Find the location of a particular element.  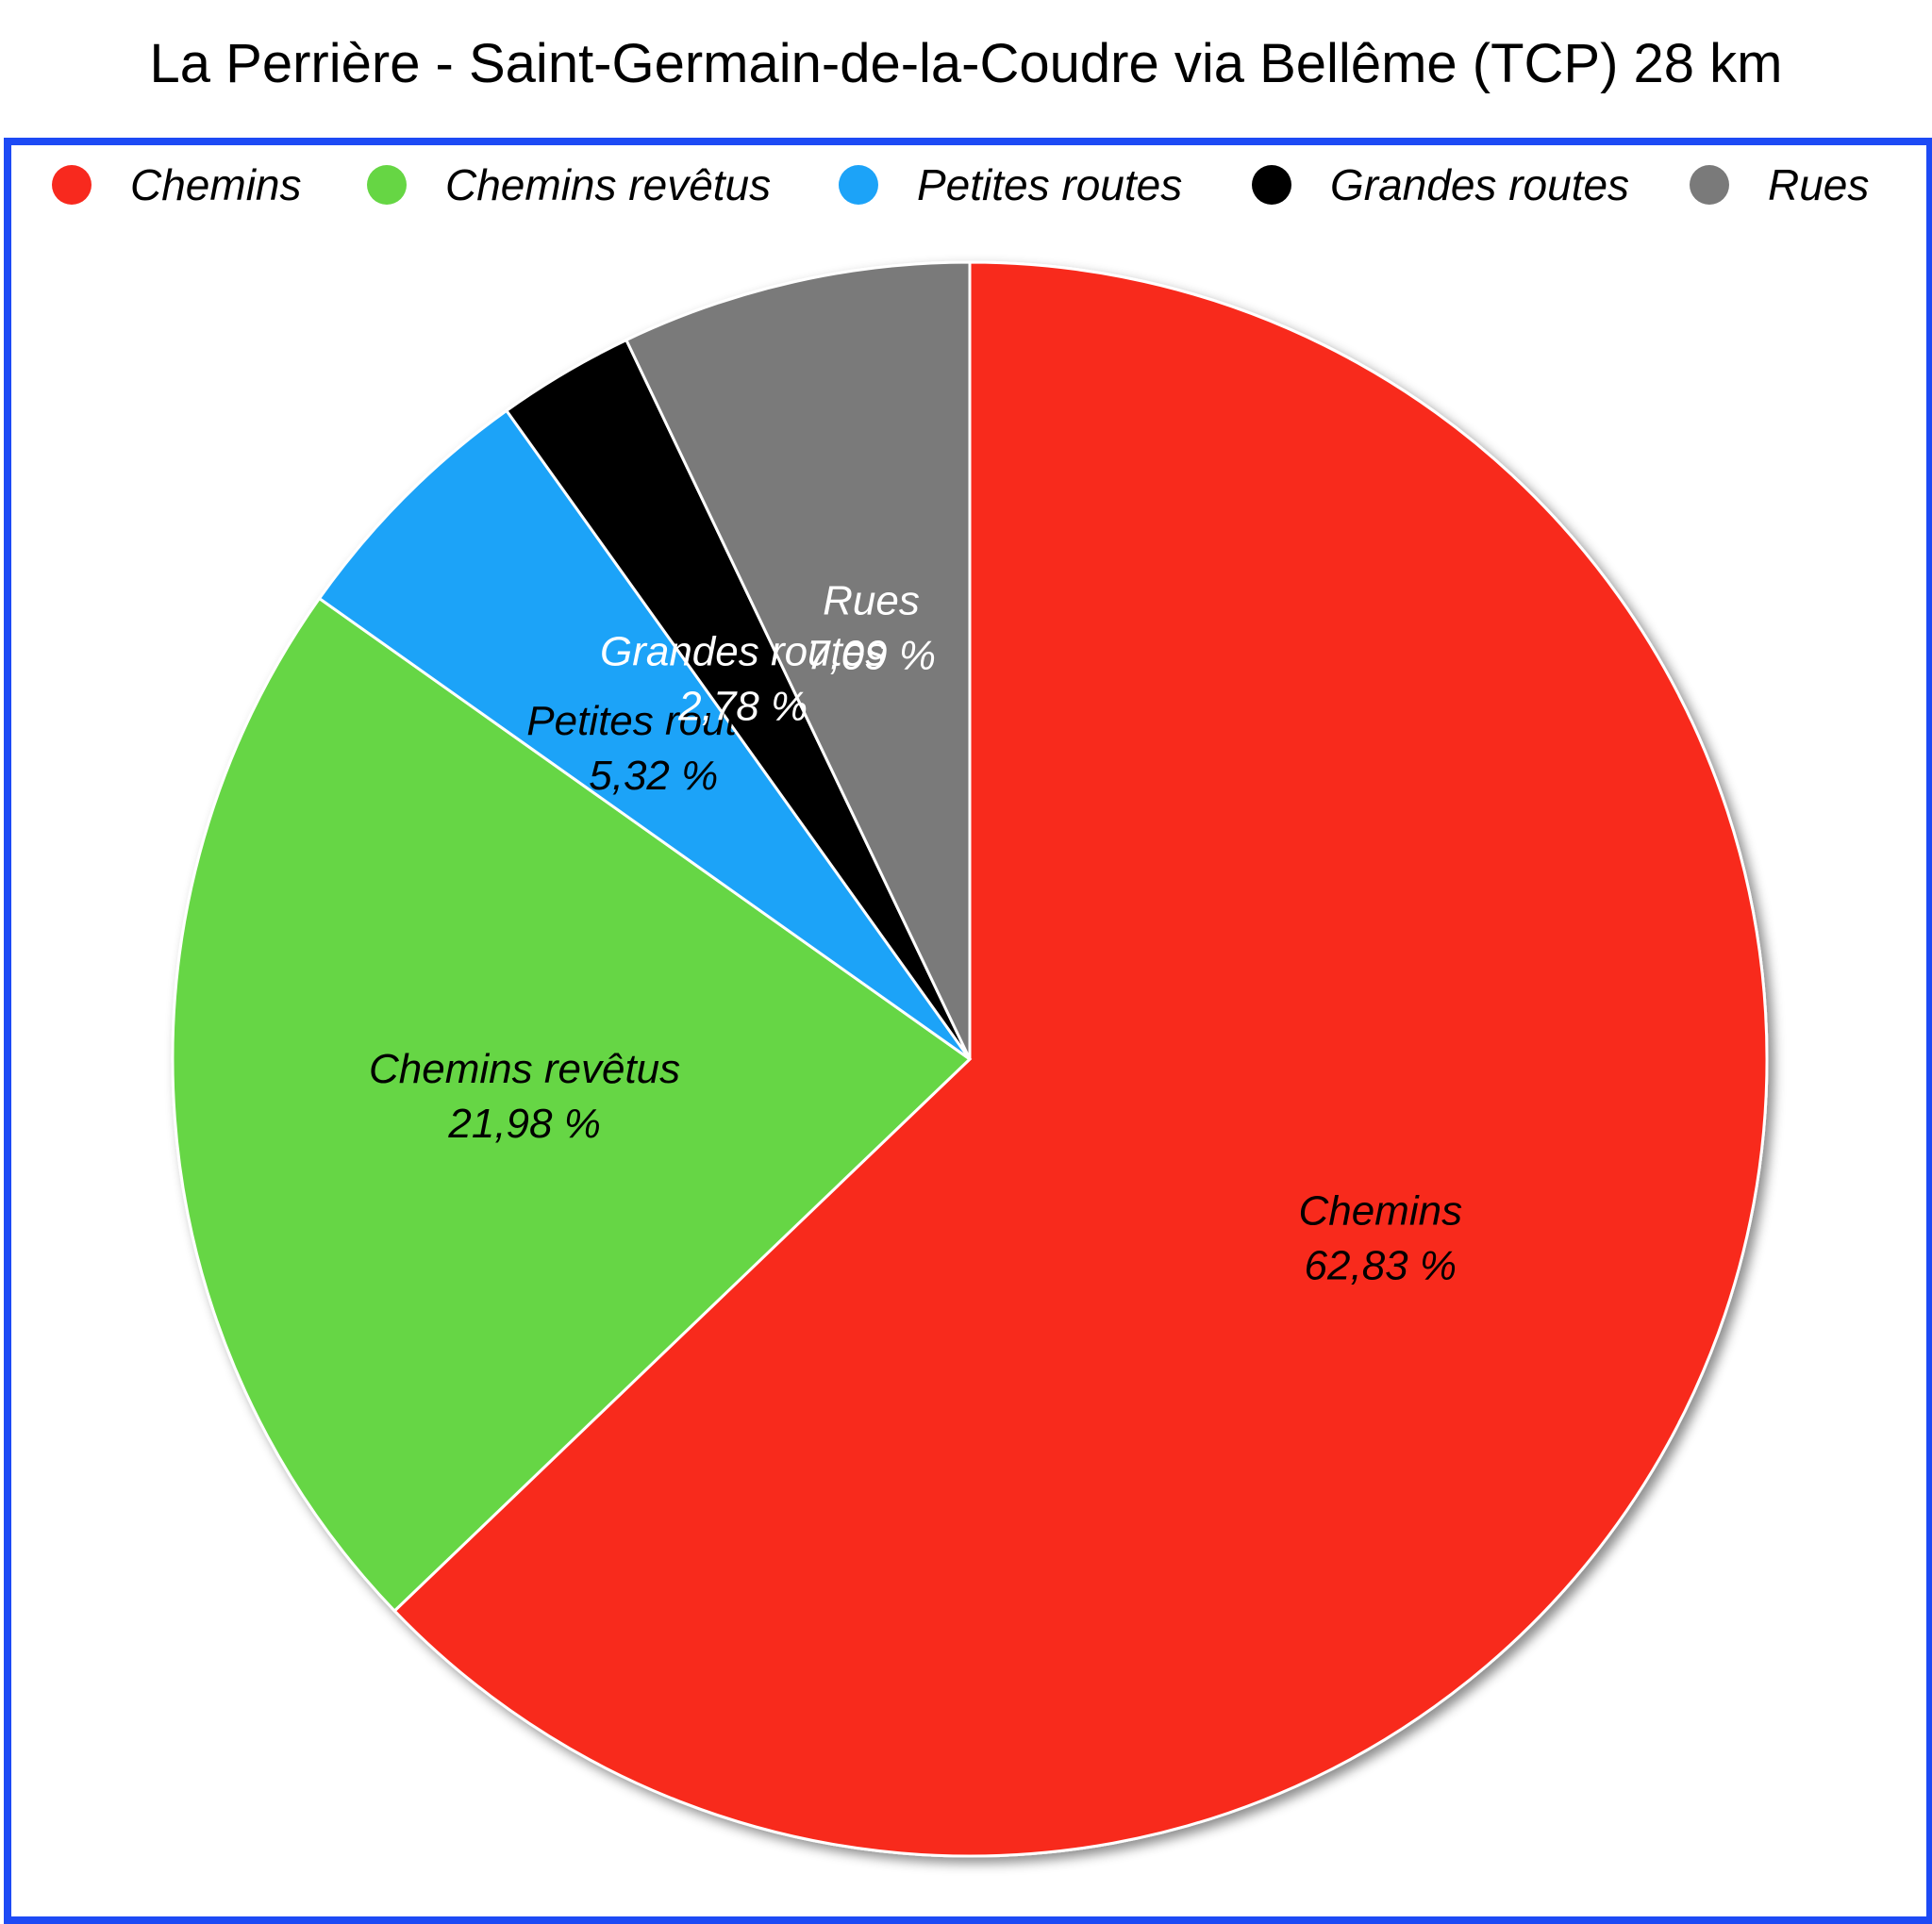

slice-label-name: Chemins is located at coordinates (1380, 1211).